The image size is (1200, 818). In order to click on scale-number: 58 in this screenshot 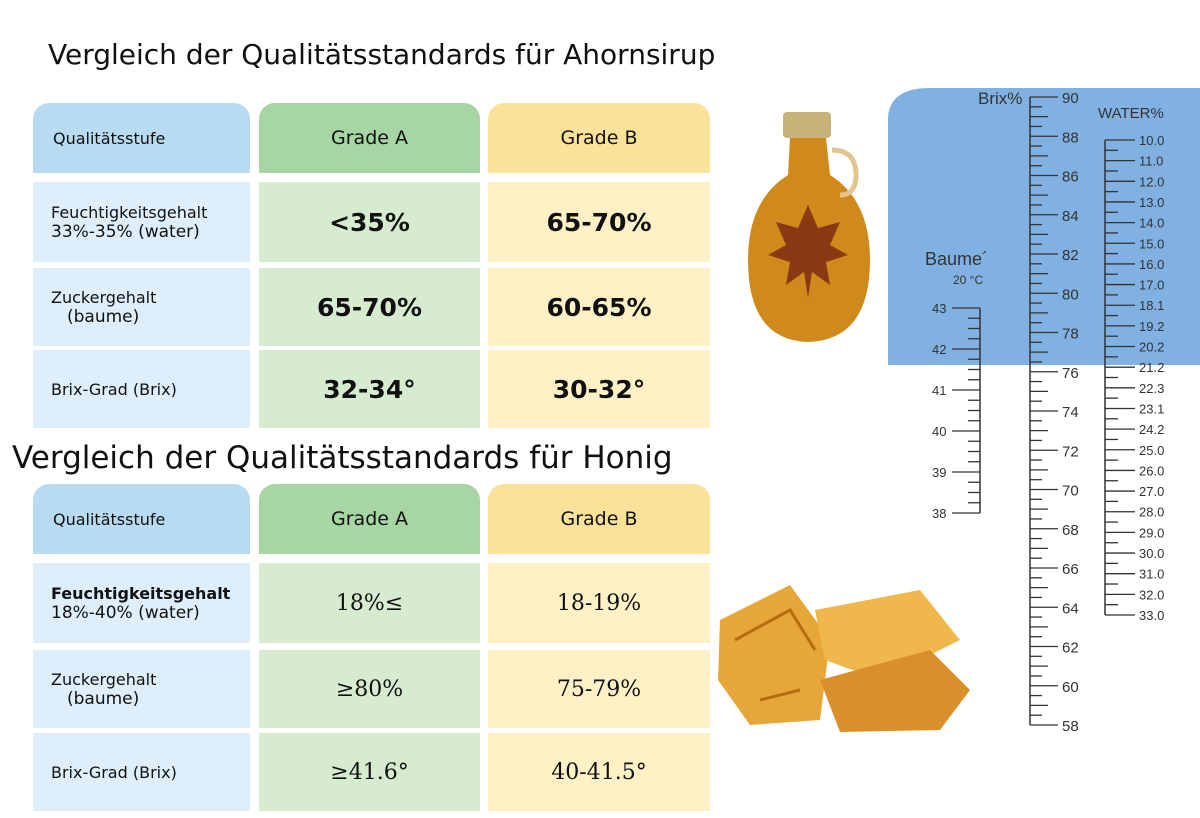, I will do `click(1070, 726)`.